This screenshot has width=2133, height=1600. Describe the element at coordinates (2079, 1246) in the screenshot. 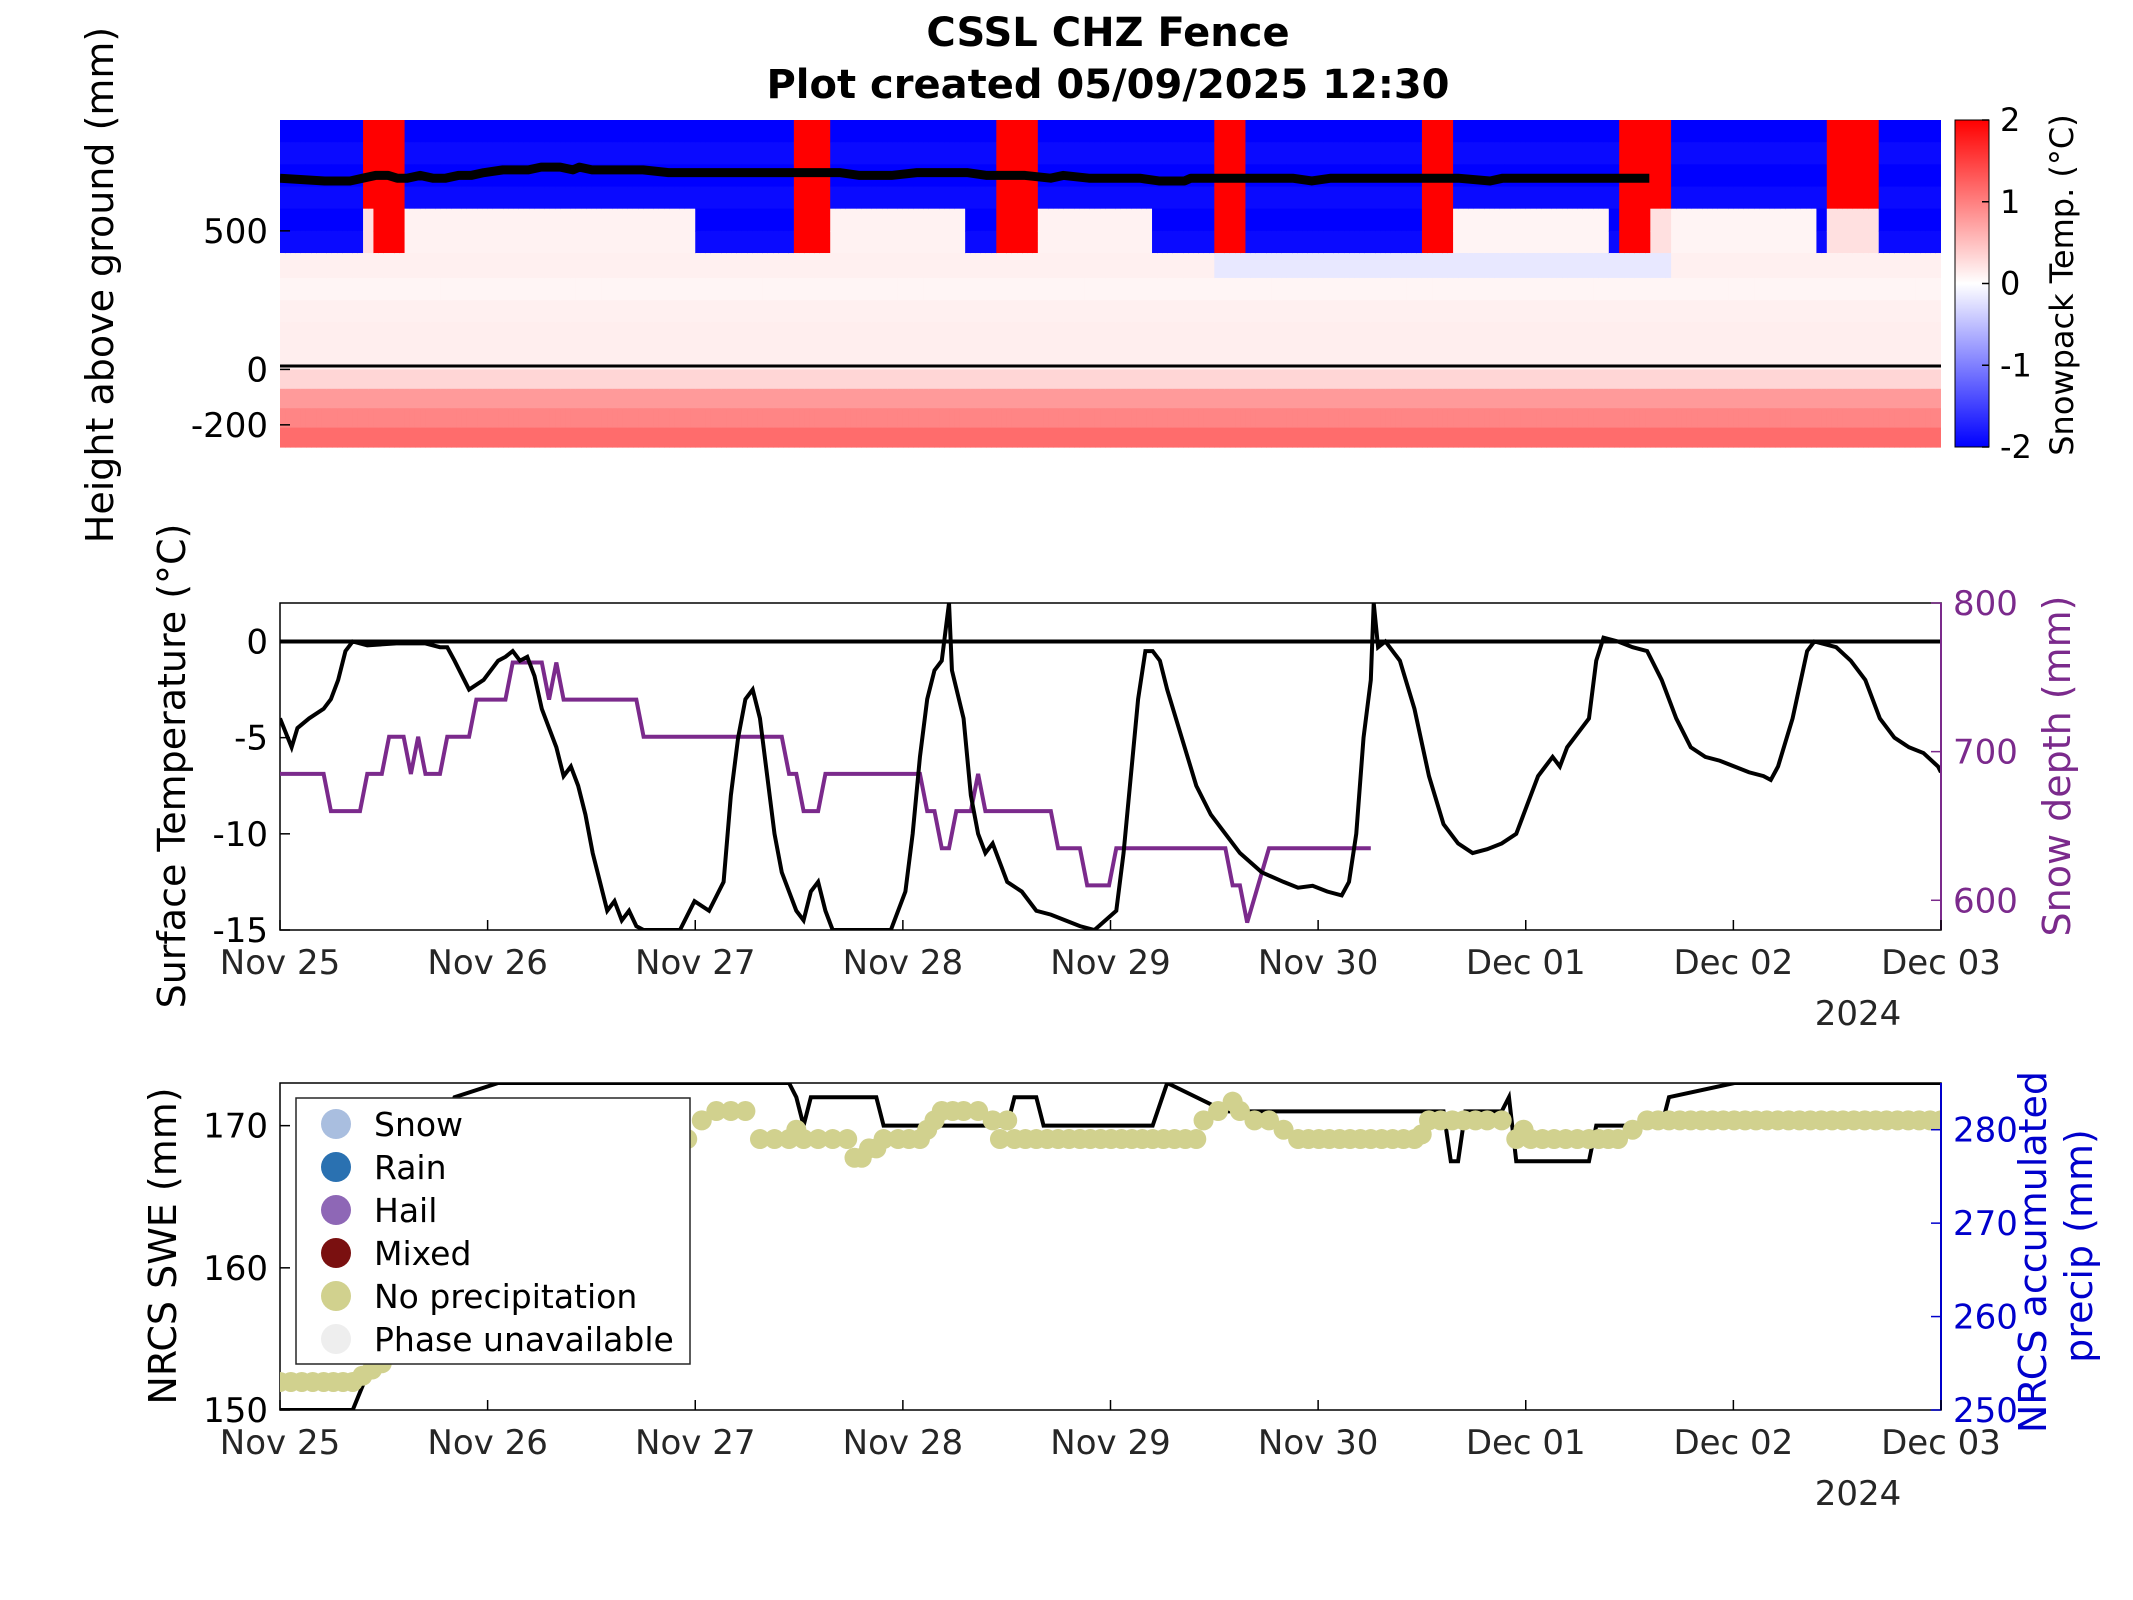

I see `precip-y-label-line2: precip (mm)` at that location.